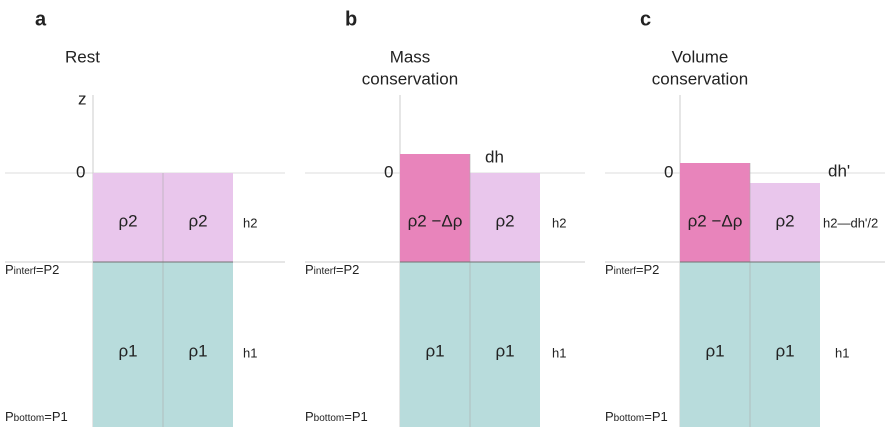 This screenshot has width=894, height=427. Describe the element at coordinates (839, 170) in the screenshot. I see `annotation: dh'` at that location.